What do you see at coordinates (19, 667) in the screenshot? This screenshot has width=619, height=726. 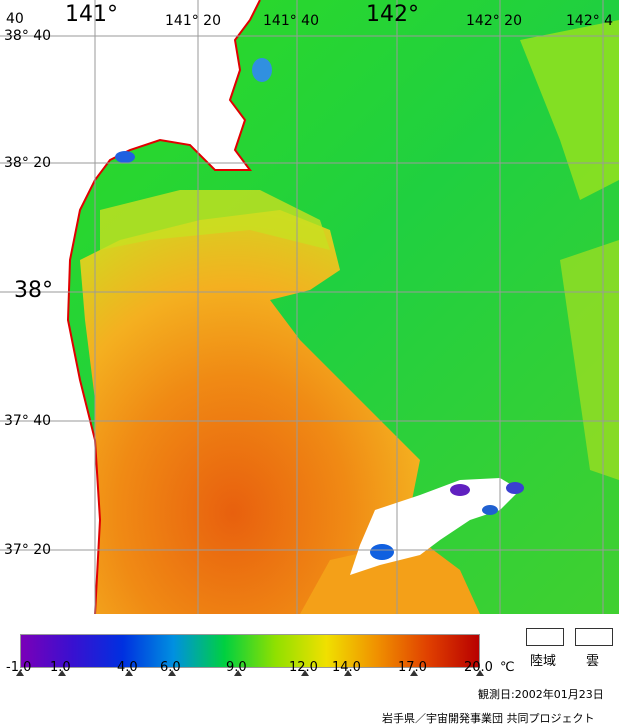 I see `scale-label: -1.0` at bounding box center [19, 667].